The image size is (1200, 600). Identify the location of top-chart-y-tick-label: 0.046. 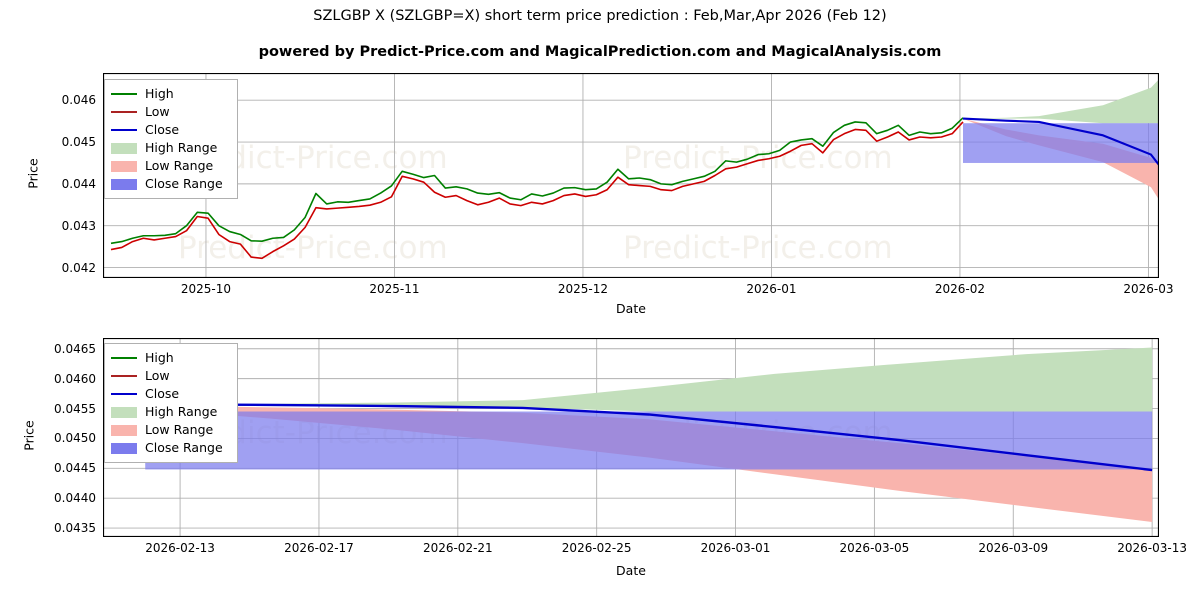
(78, 100).